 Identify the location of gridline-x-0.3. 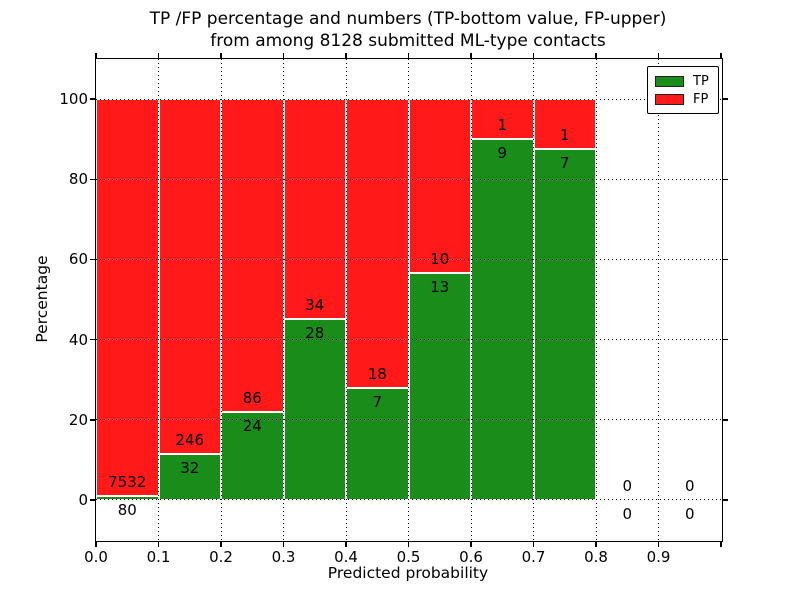
(283, 299).